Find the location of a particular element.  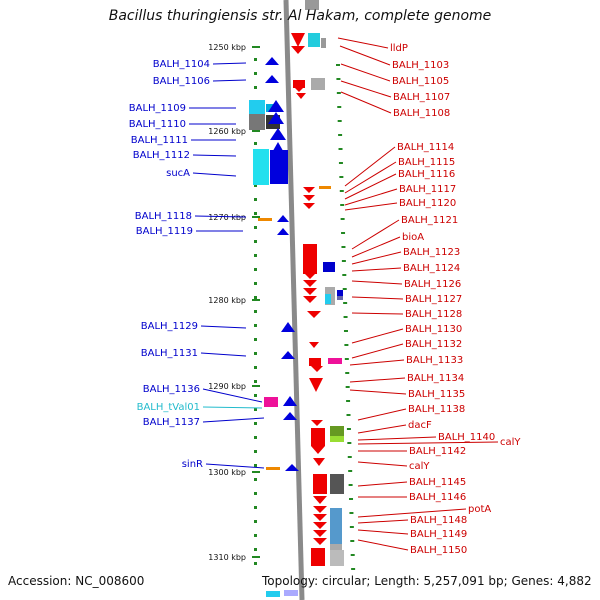

left-gene-label: BALH_1106 is located at coordinates (181, 81).